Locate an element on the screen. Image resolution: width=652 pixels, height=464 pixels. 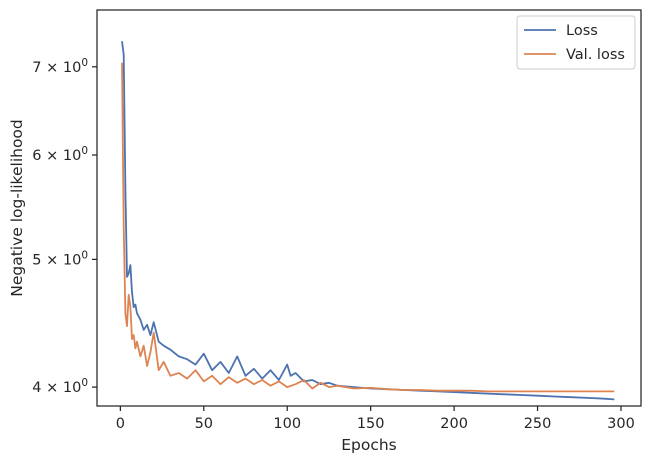
y-tick-label: 5 × 100 is located at coordinates (60, 258).